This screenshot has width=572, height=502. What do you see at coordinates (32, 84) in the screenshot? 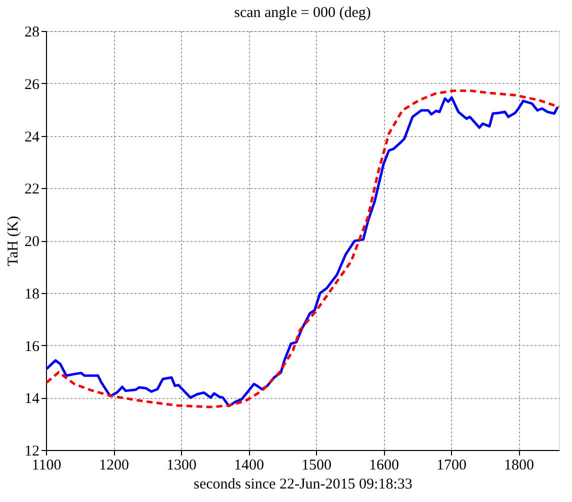
I see `y-tick-label: 26` at bounding box center [32, 84].